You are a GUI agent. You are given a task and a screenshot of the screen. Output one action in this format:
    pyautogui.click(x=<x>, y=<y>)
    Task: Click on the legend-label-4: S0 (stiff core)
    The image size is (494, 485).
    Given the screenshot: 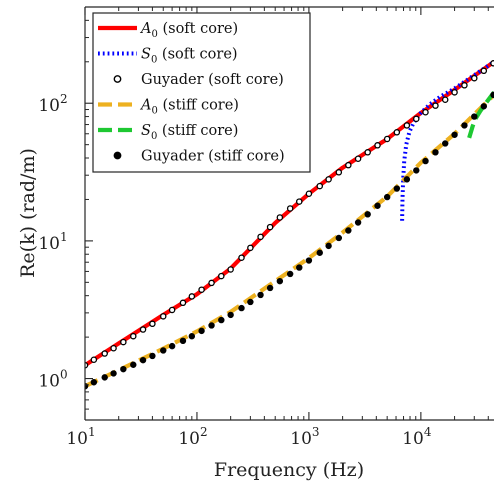 What is the action you would take?
    pyautogui.click(x=189, y=132)
    